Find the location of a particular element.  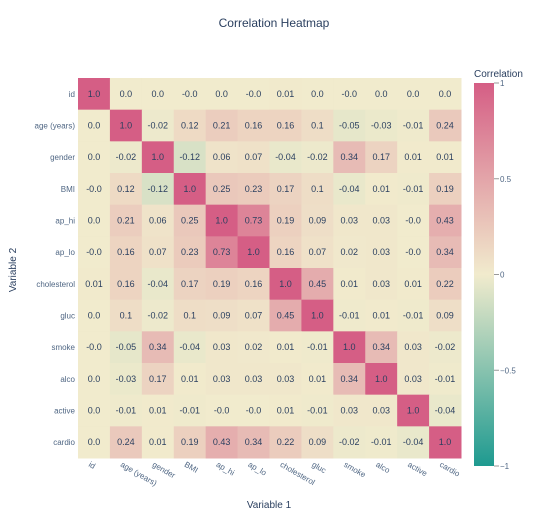

x-tick-label: cardio is located at coordinates (450, 469).